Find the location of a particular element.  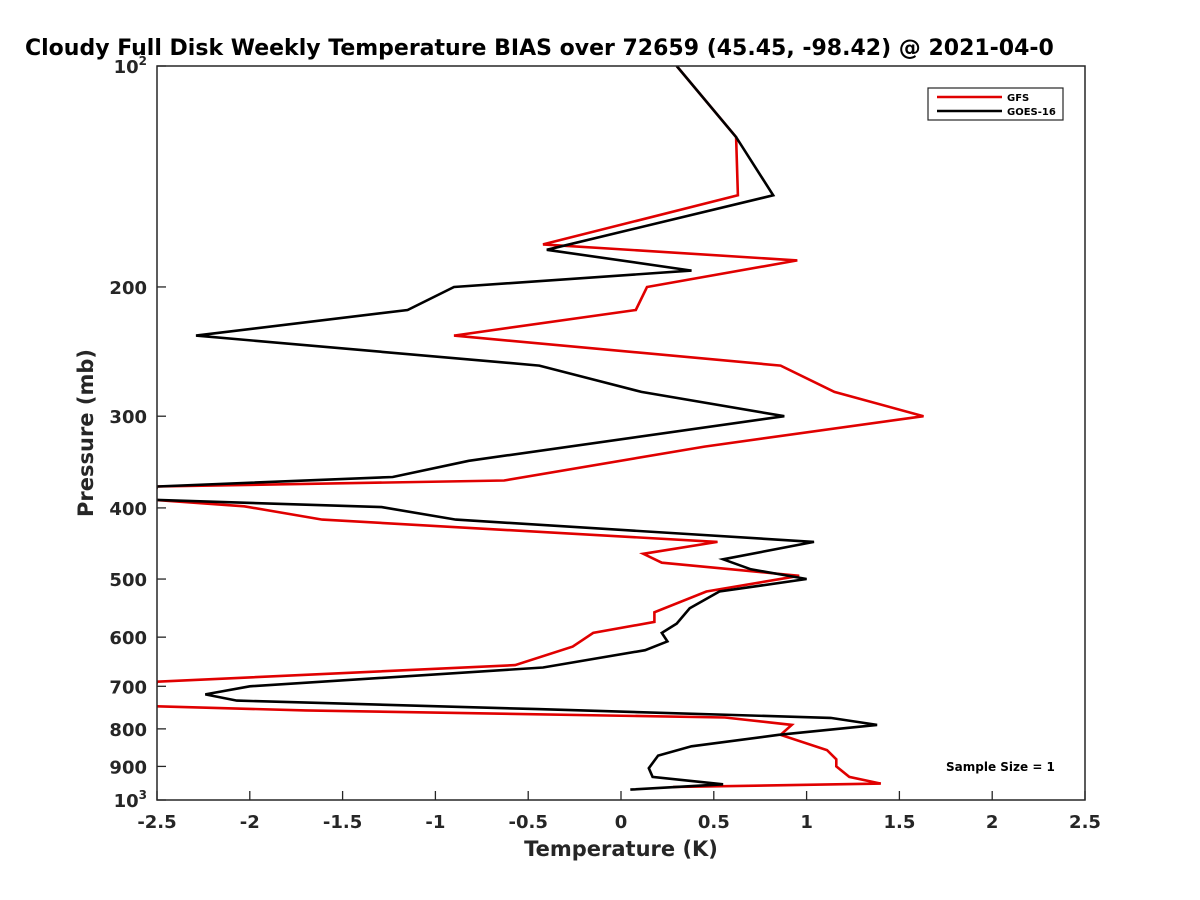

x-tick-label: 0 is located at coordinates (621, 822).